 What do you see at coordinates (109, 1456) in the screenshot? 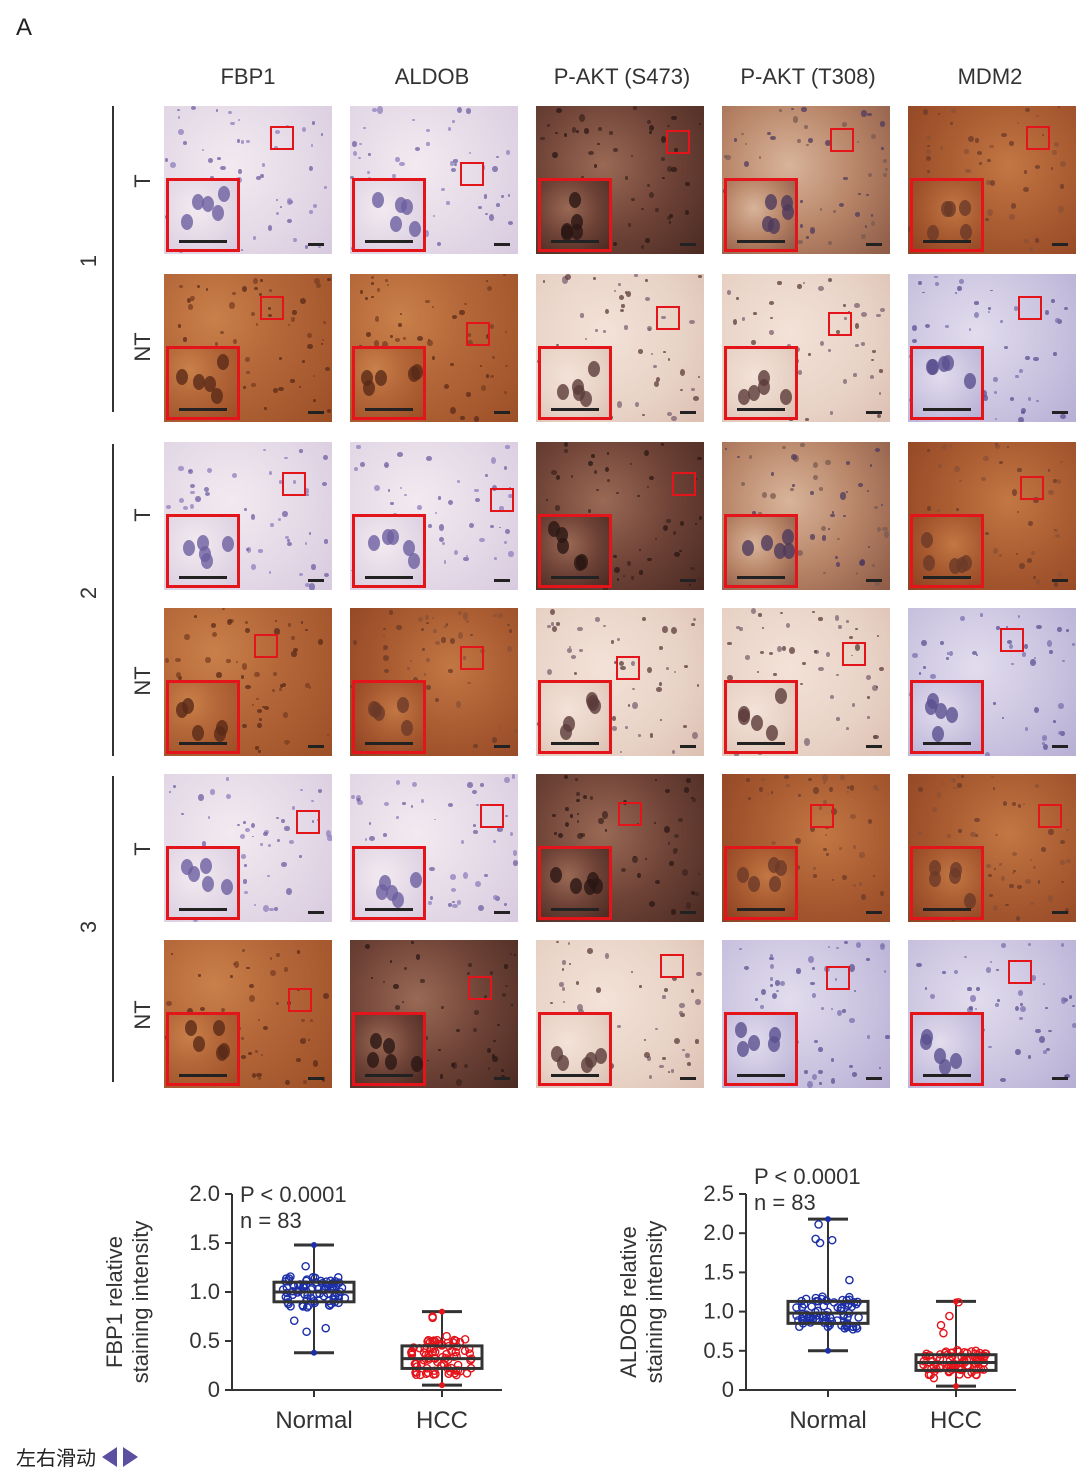
I see `scroll-left-icon` at bounding box center [109, 1456].